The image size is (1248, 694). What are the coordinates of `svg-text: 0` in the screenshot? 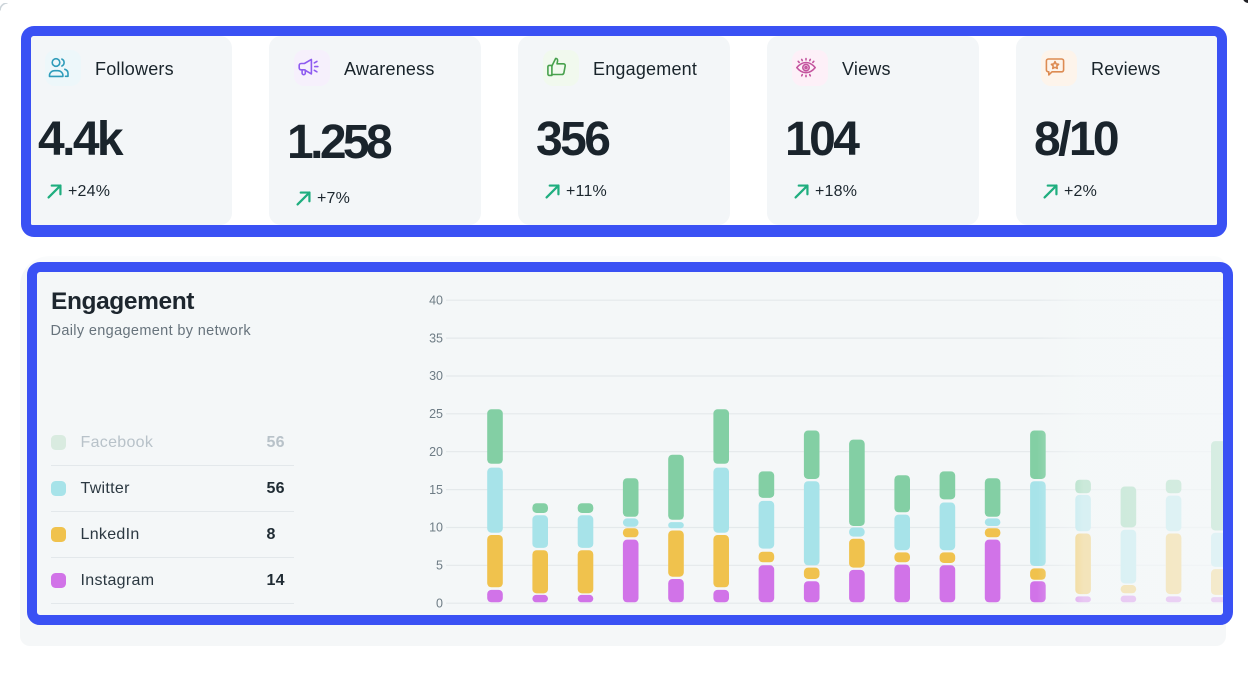 It's located at (439, 603).